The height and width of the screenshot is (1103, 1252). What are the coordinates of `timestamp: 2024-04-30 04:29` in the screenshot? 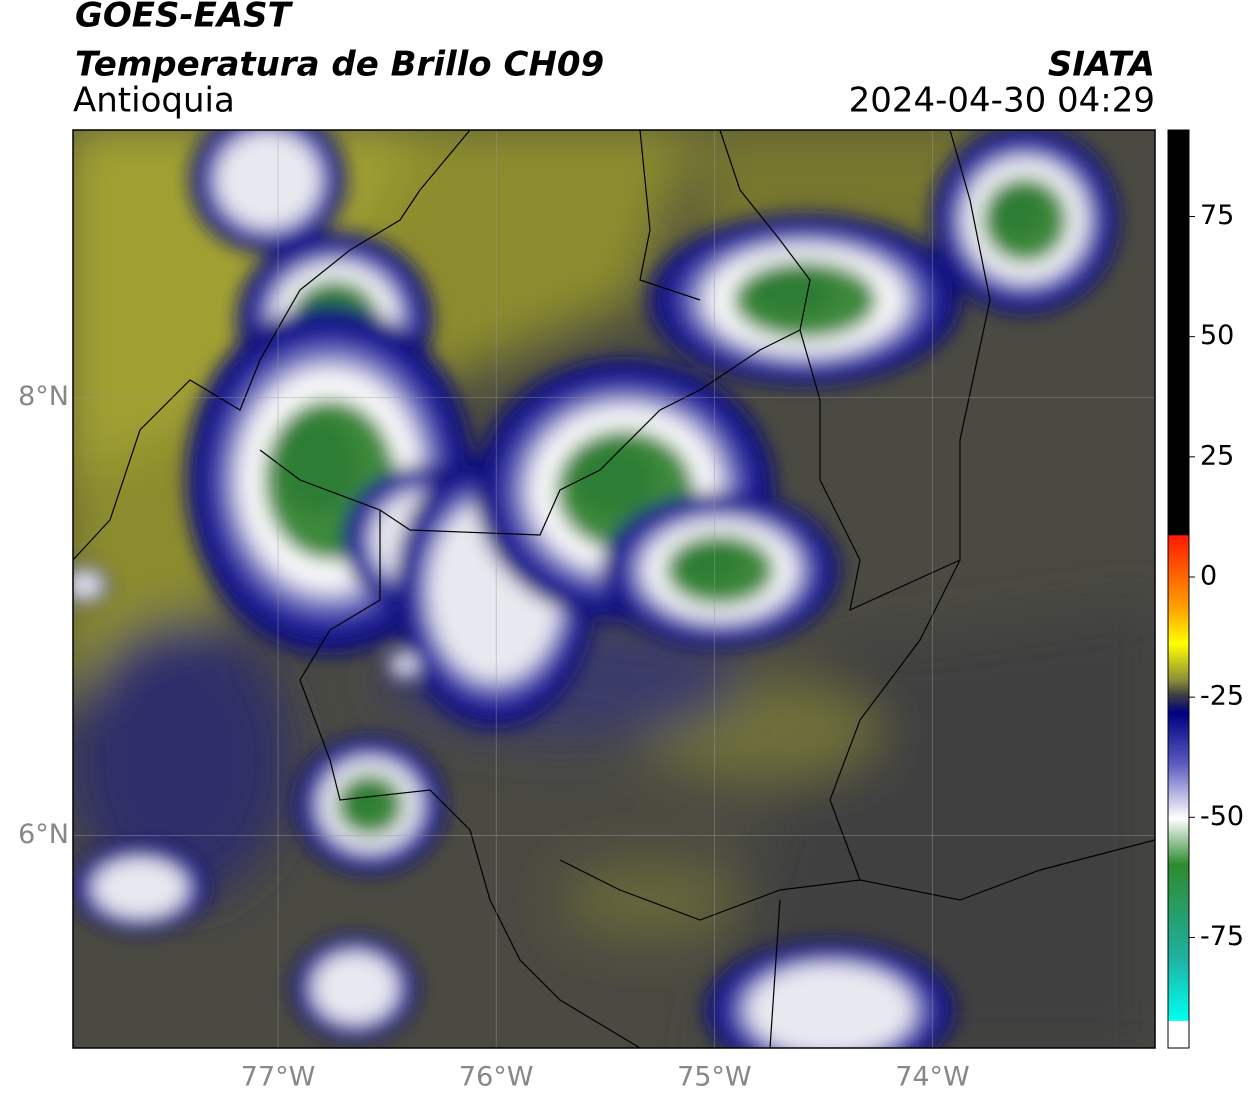 It's located at (1002, 101).